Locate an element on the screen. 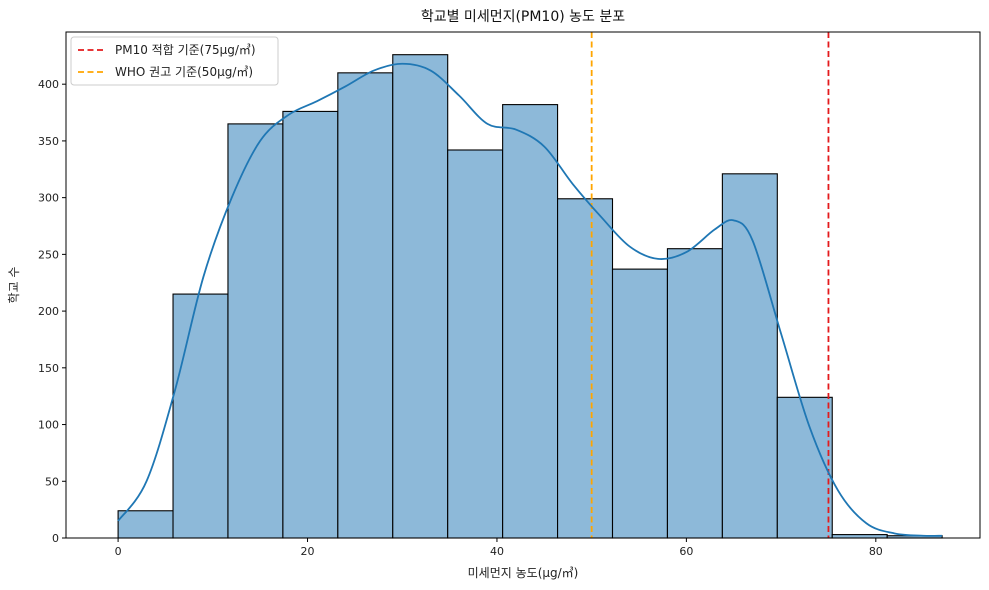 Image resolution: width=989 pixels, height=590 pixels. y-tick-label: 300 is located at coordinates (48, 198).